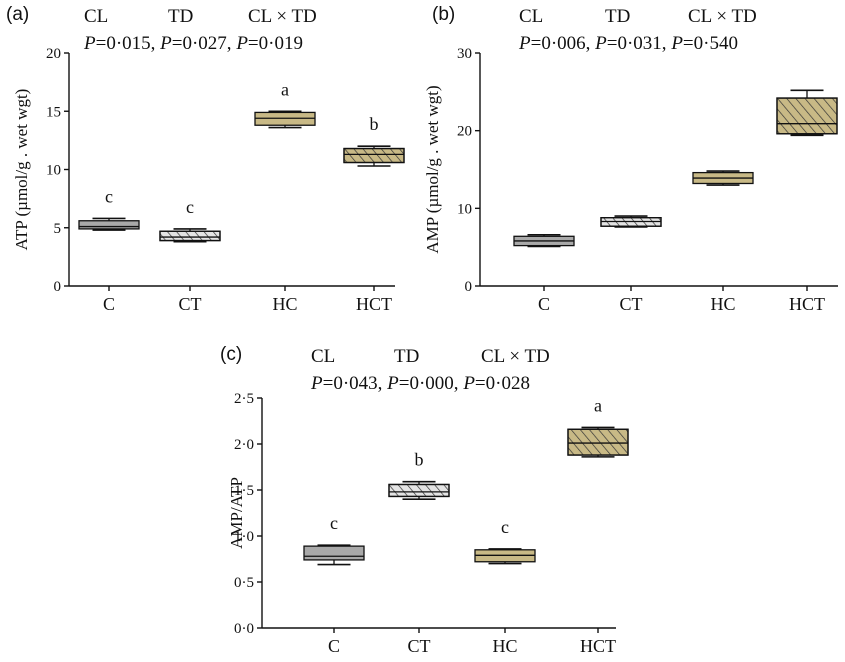  Describe the element at coordinates (348, 383) in the screenshot. I see `p-value-0: P=0·043,` at that location.